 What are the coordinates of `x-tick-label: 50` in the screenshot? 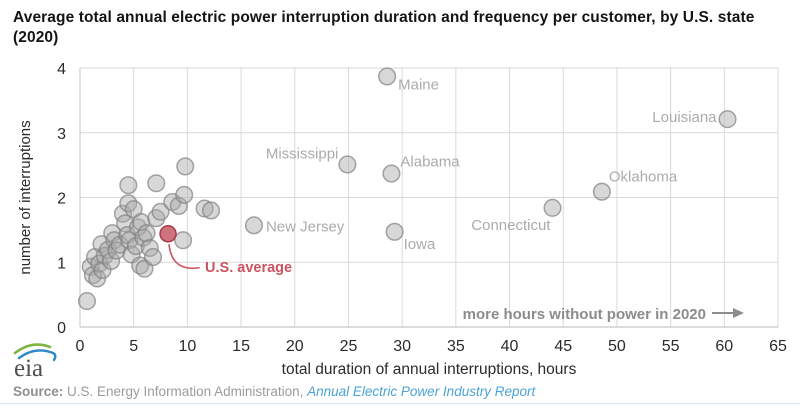 It's located at (617, 346).